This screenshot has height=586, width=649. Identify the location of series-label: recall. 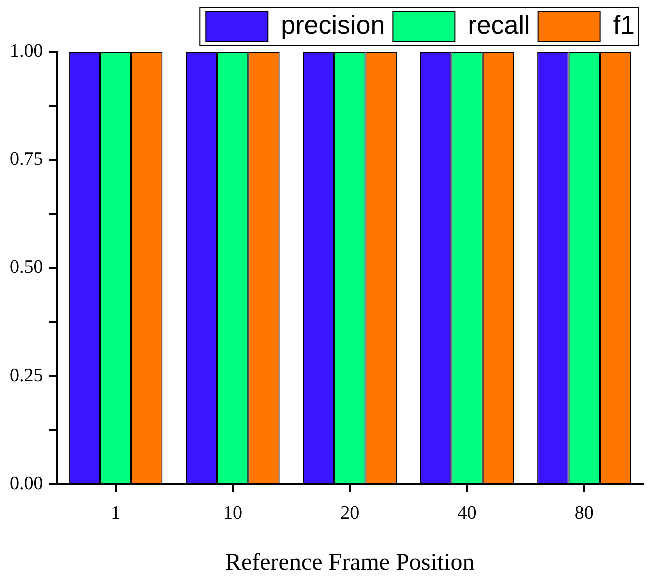
(499, 25).